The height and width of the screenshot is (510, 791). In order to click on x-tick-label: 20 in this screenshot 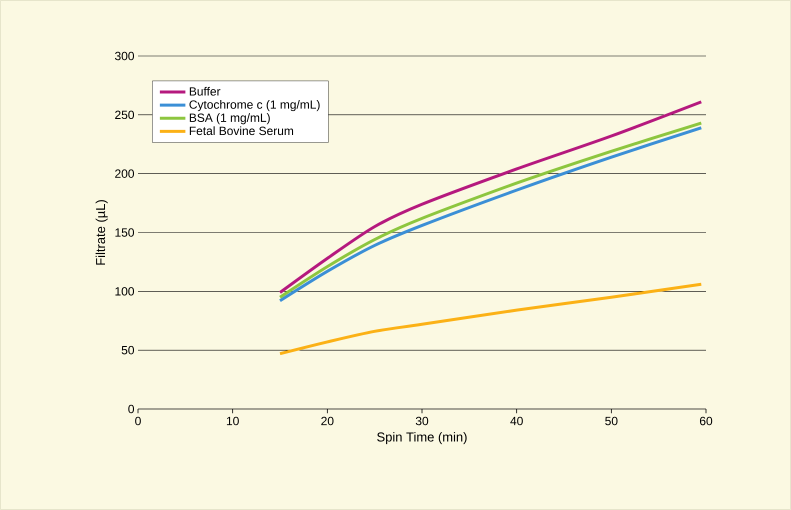, I will do `click(327, 421)`.